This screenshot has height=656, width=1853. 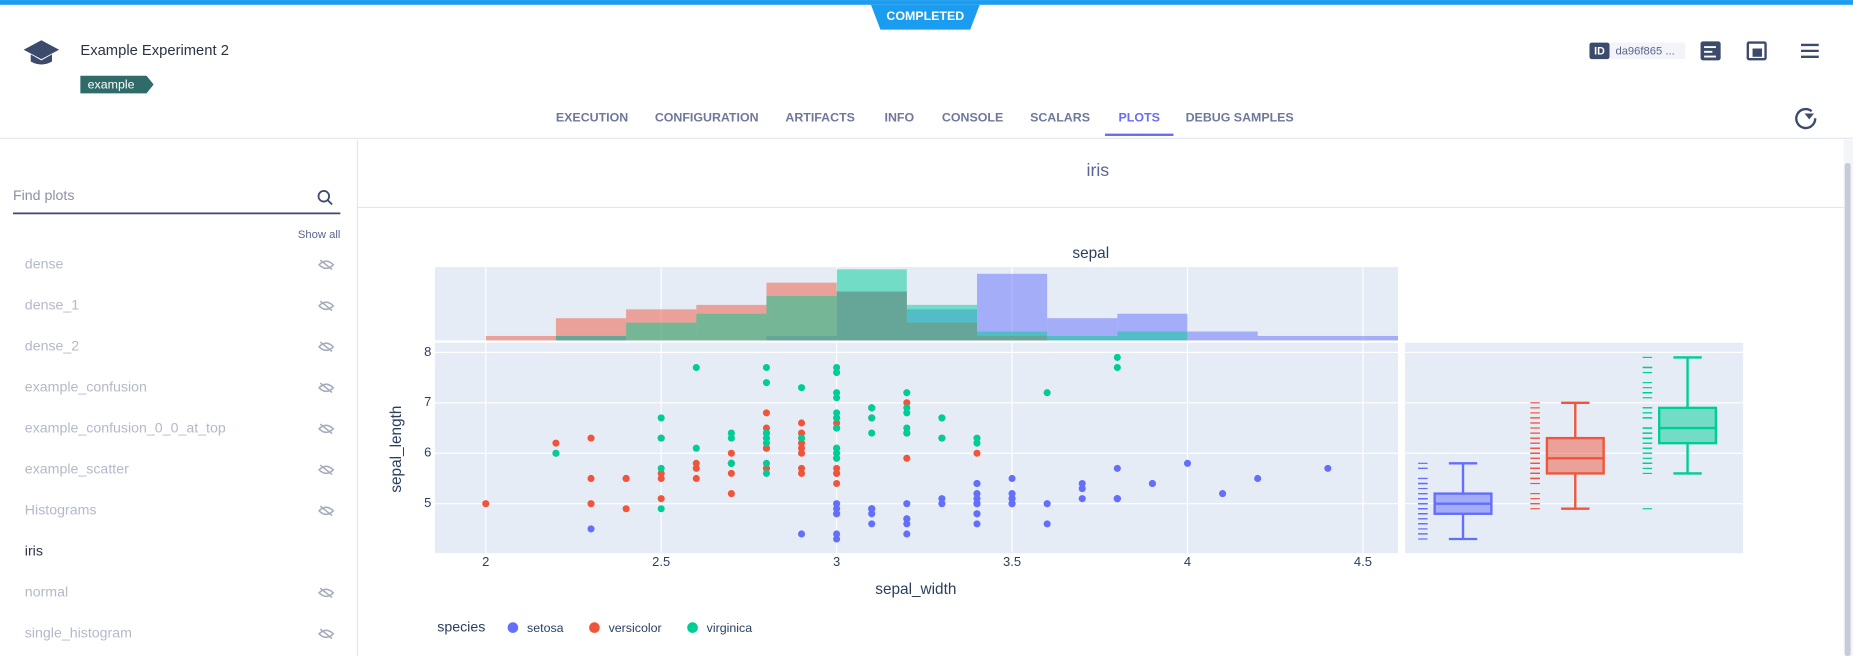 I want to click on menu-icon, so click(x=1810, y=50).